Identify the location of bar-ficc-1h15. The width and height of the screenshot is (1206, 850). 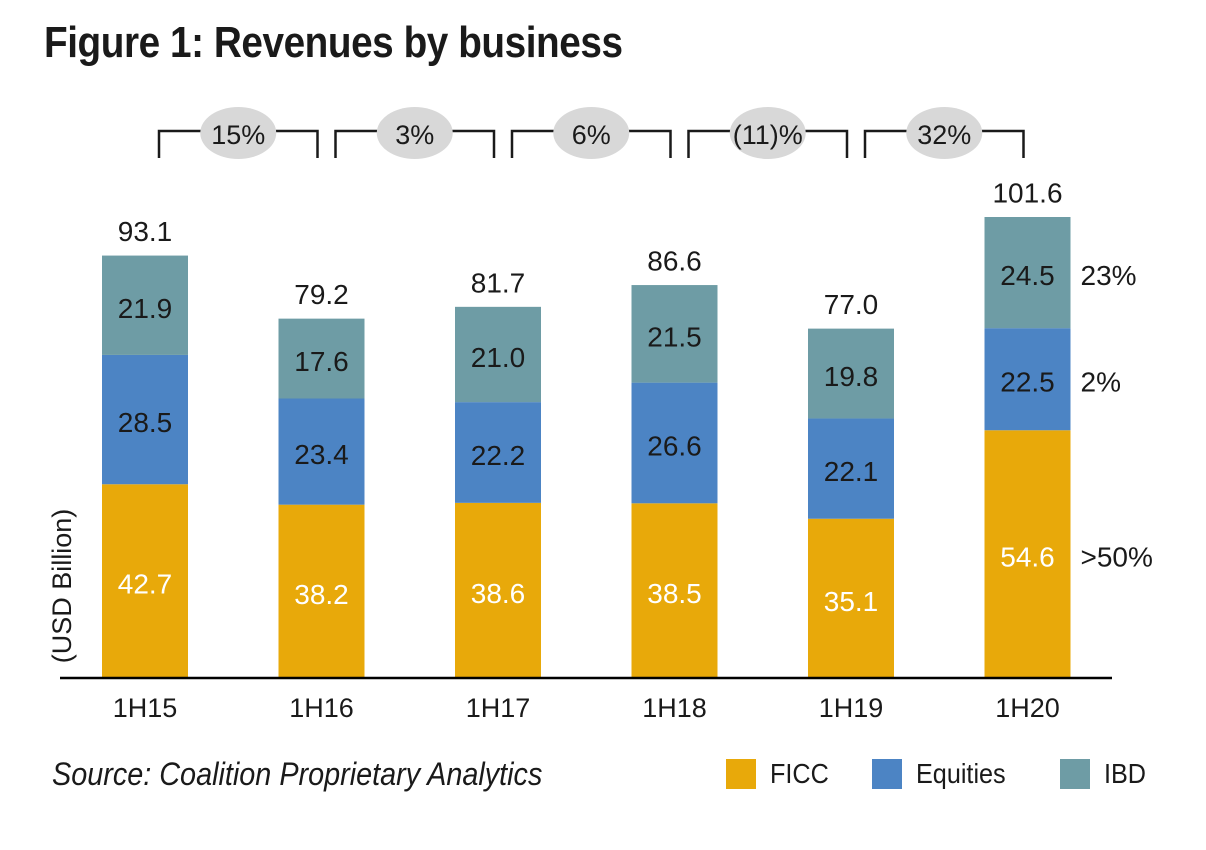
(145, 581).